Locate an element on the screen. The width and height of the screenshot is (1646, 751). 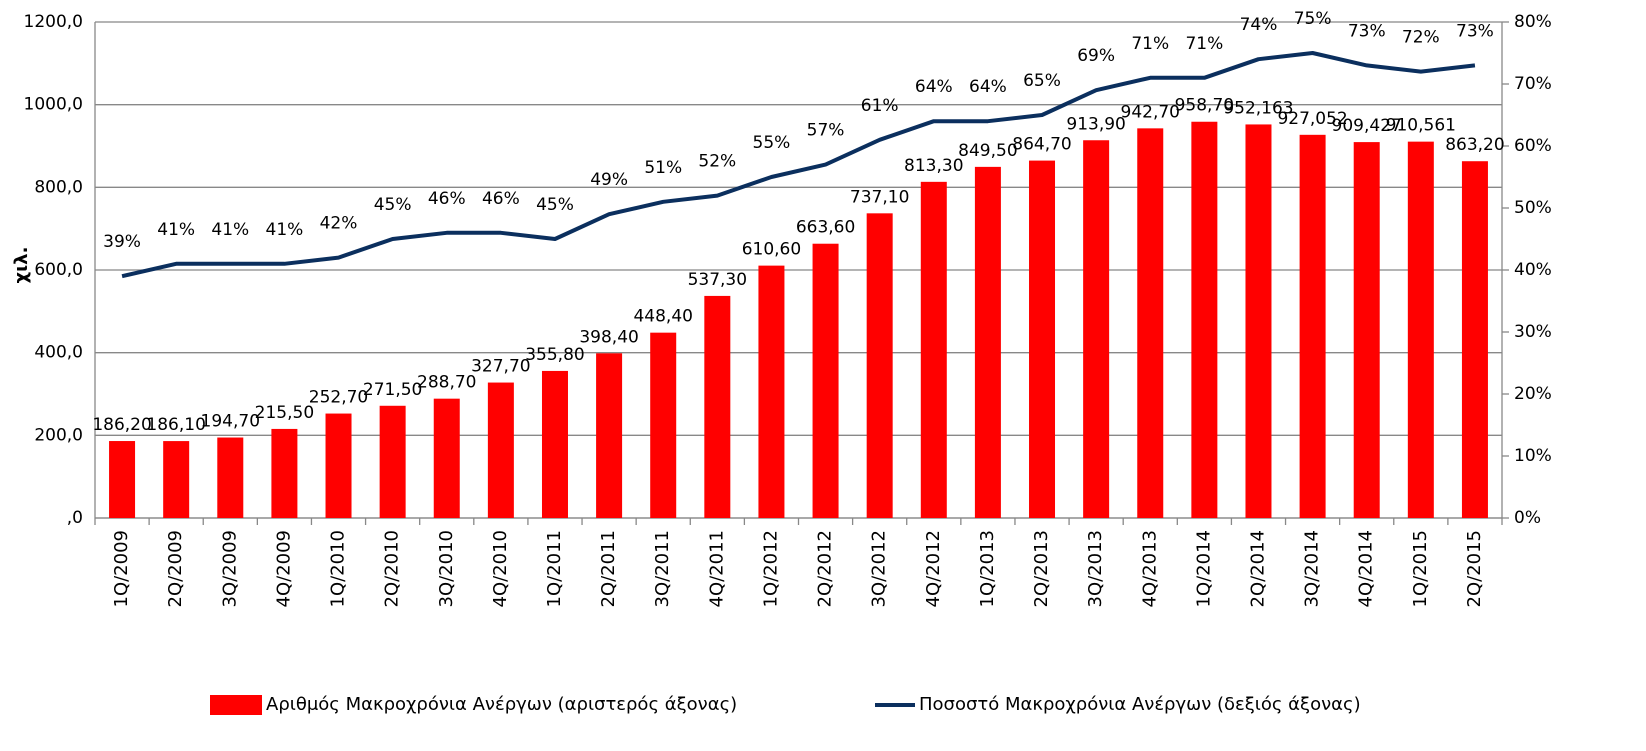
y-tick-label: 1200,0 is located at coordinates (53, 22).